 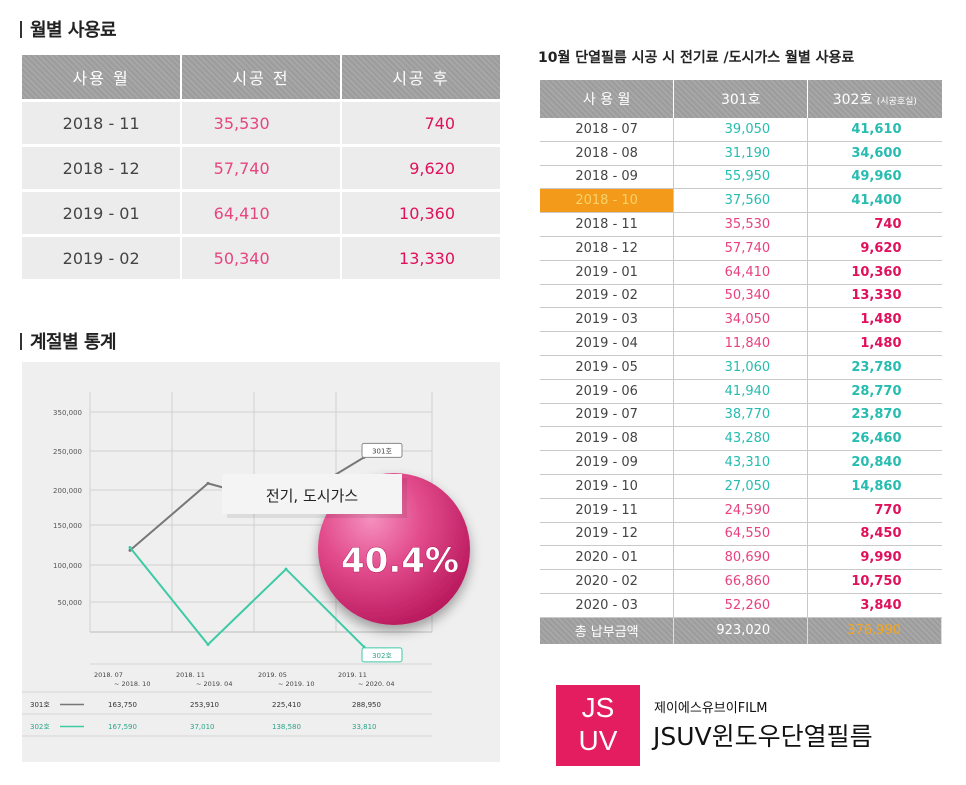 I want to click on month-cell: 2018 - 11, so click(x=607, y=224).